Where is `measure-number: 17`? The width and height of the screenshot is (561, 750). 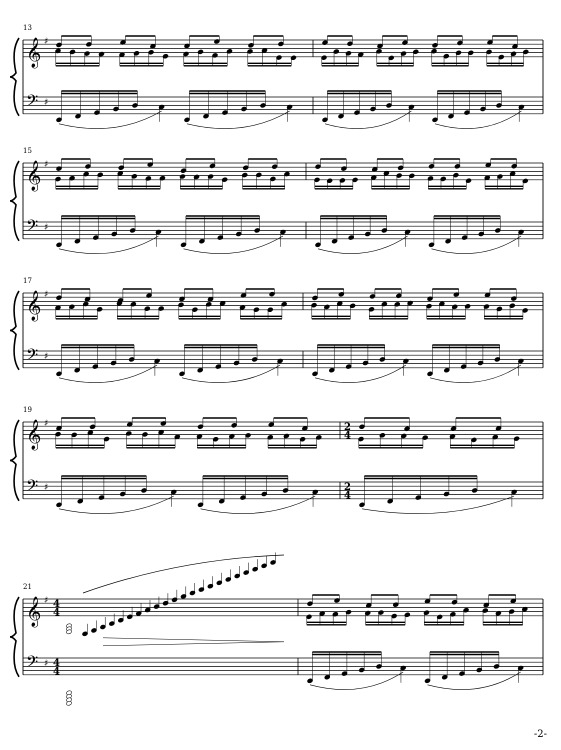
measure-number: 17 is located at coordinates (27, 281).